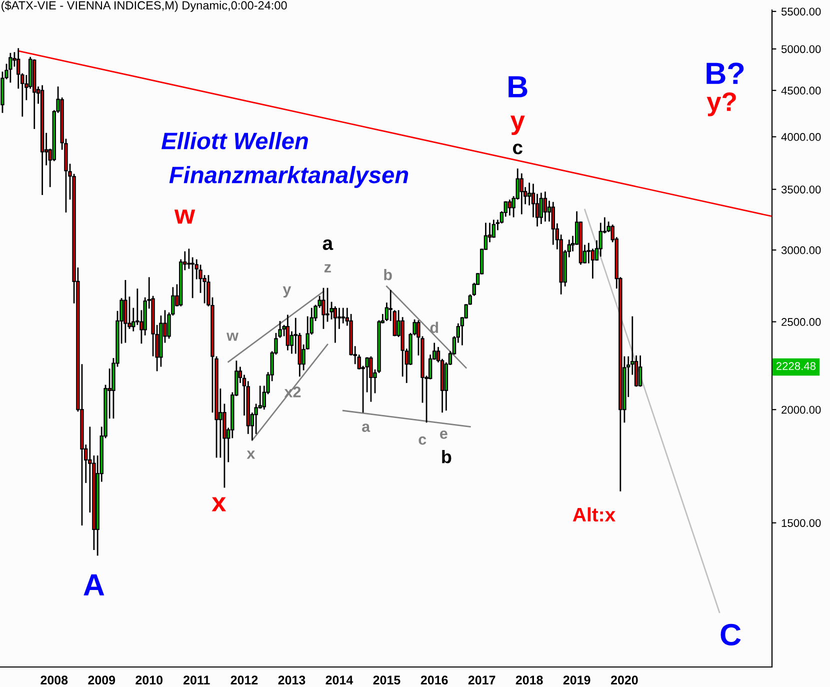 Image resolution: width=830 pixels, height=687 pixels. I want to click on x-tick-label: 2017, so click(482, 680).